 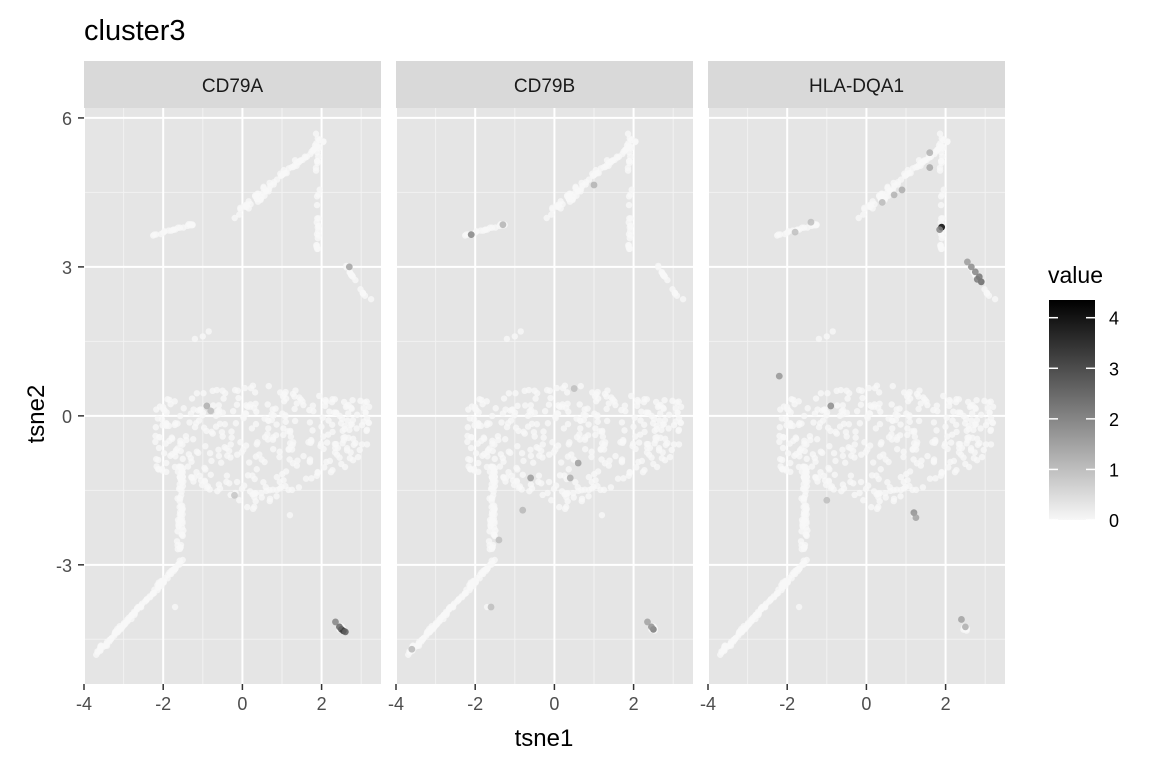 I want to click on legend-tick-label: 2, so click(x=1114, y=420).